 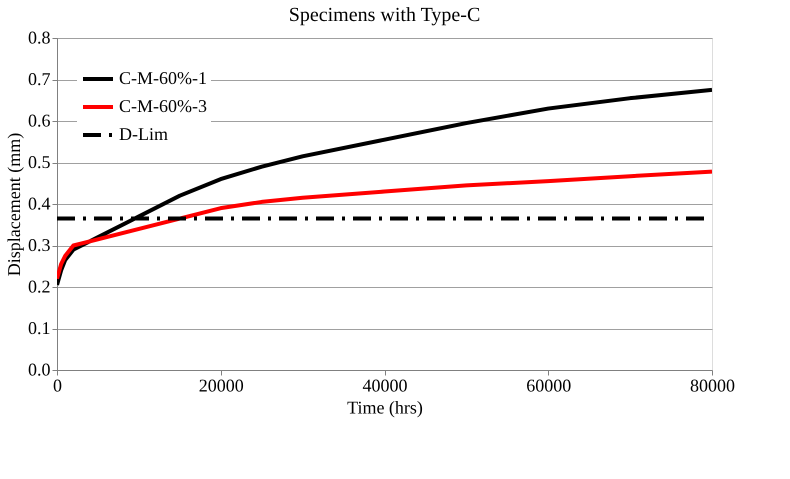 What do you see at coordinates (712, 386) in the screenshot?
I see `x-tick-label: 80000` at bounding box center [712, 386].